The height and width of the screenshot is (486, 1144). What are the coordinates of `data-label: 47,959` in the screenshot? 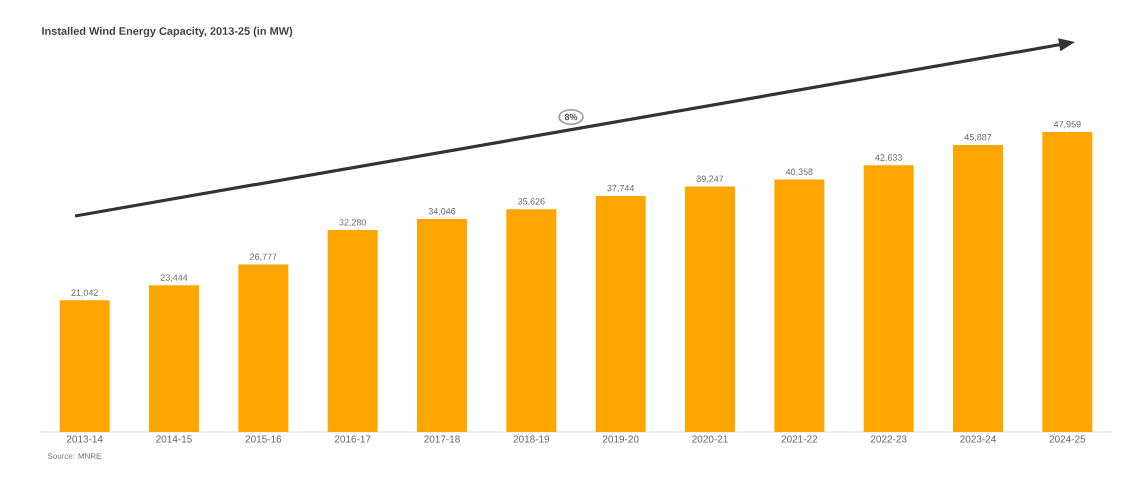 It's located at (1067, 125).